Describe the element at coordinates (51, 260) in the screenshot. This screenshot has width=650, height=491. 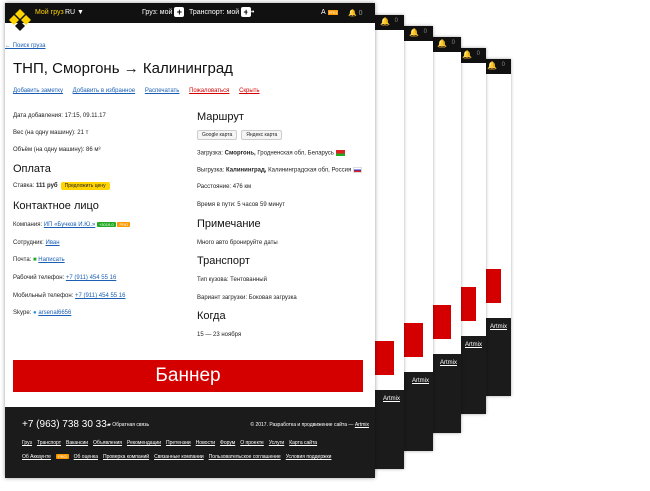
I see `write-link: Написать` at that location.